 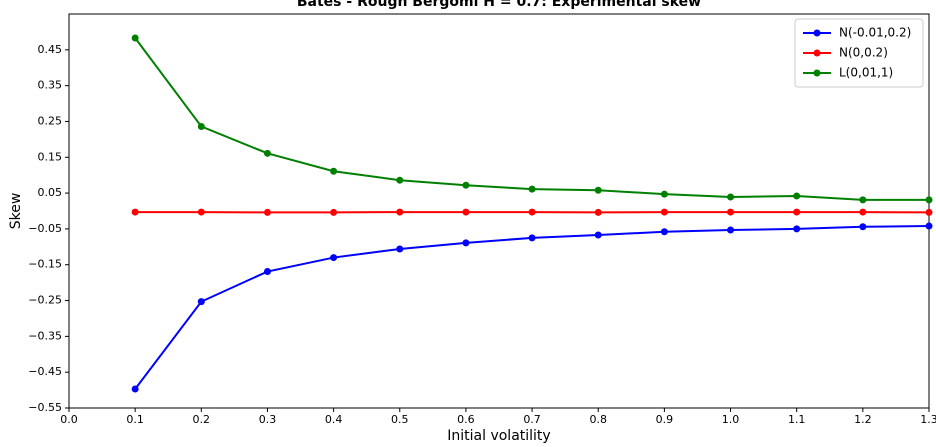 What do you see at coordinates (466, 419) in the screenshot?
I see `x-tick-label: 0.6` at bounding box center [466, 419].